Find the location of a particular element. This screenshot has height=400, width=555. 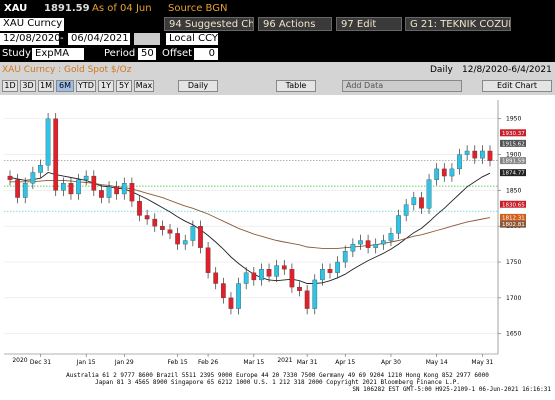

frequency-menu: Daily is located at coordinates (198, 86).